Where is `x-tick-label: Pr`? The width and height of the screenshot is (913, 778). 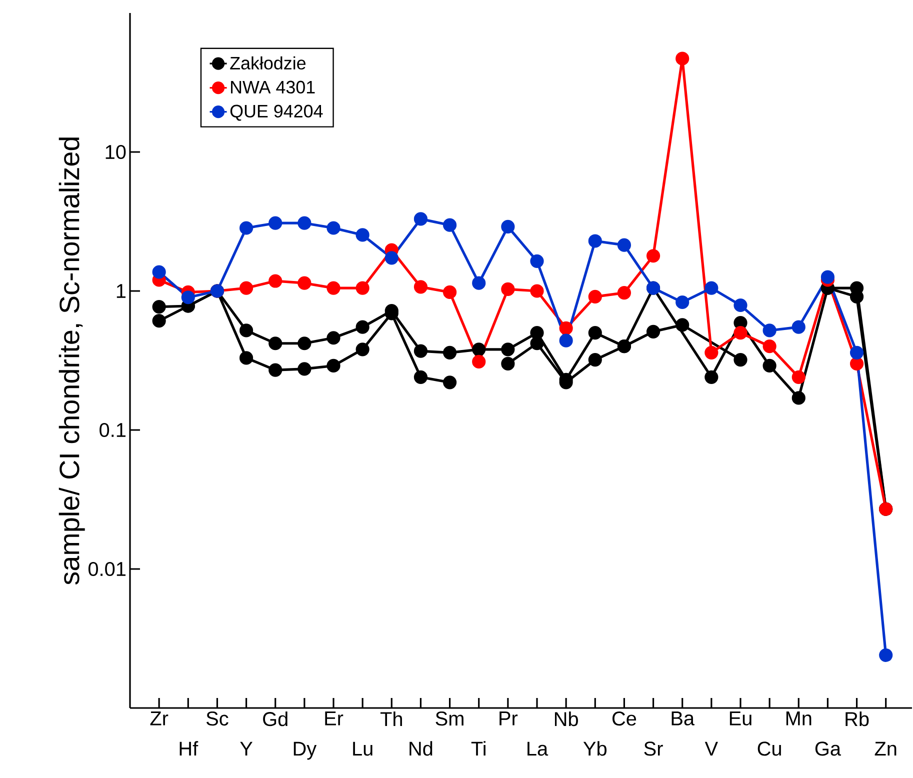
x-tick-label: Pr is located at coordinates (509, 719).